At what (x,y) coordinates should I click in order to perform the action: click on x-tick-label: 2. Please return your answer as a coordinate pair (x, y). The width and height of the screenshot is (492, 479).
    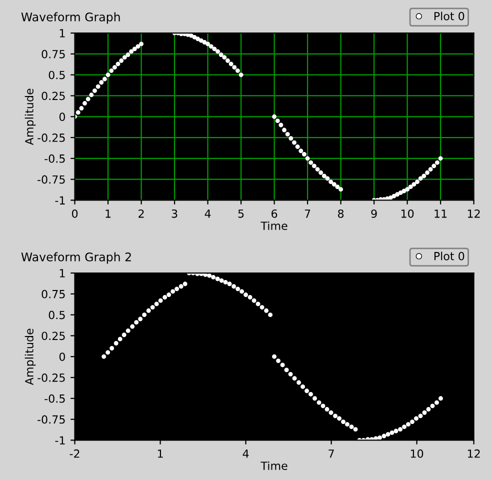
    Looking at the image, I should click on (141, 213).